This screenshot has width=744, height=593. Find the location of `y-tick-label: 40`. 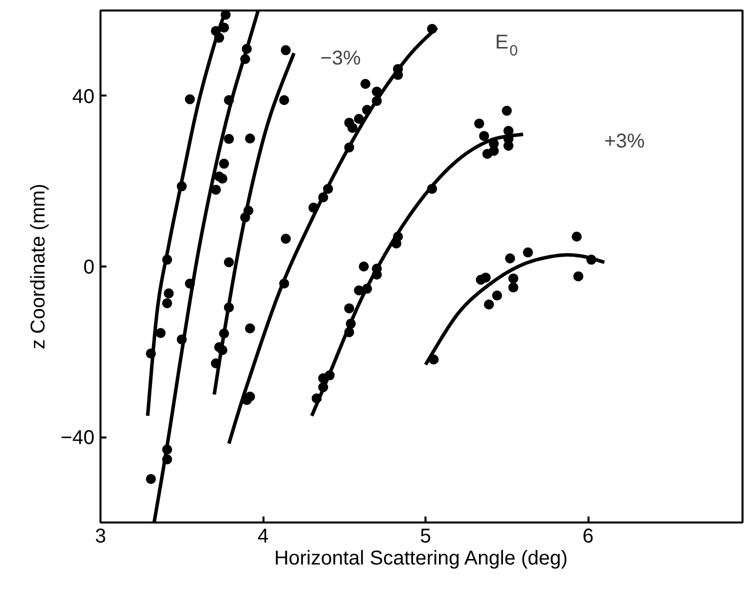

y-tick-label: 40 is located at coordinates (83, 97).